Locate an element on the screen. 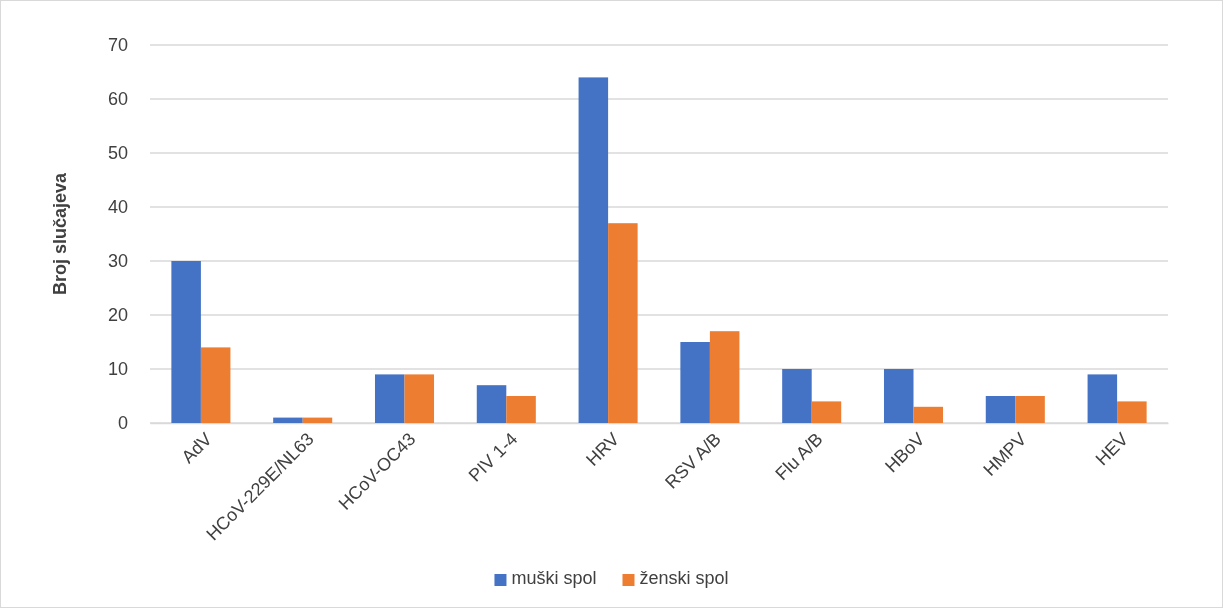  y-tick-label: 50 is located at coordinates (117, 153).